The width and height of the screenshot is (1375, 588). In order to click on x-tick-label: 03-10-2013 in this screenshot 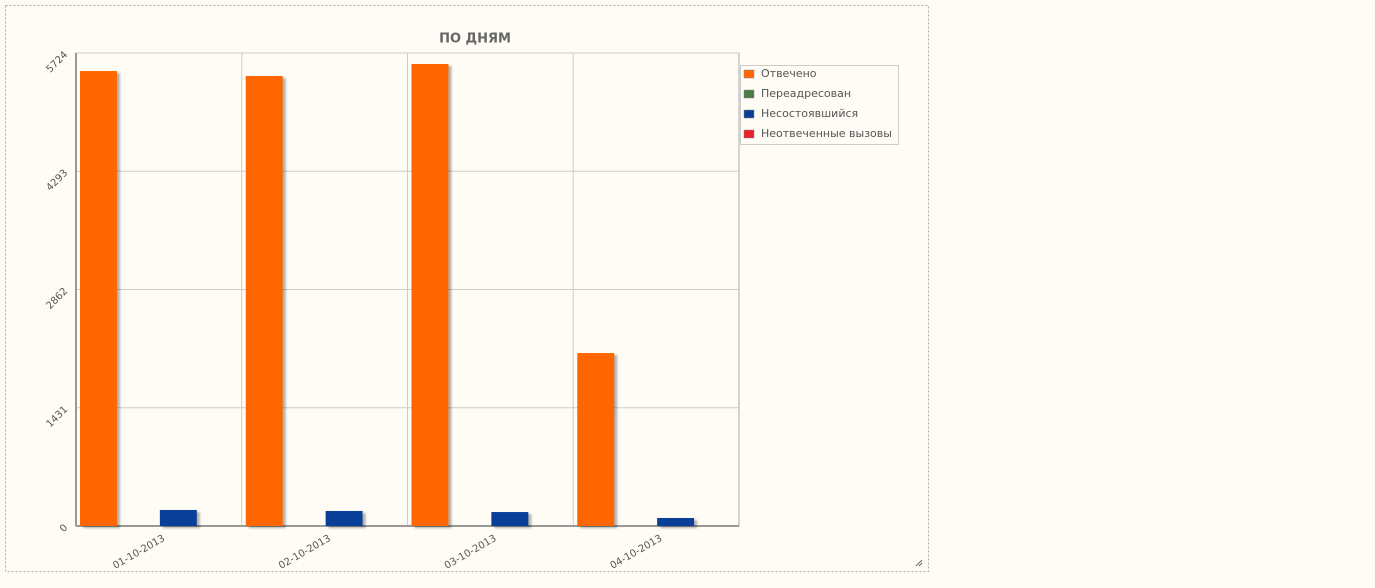, I will do `click(471, 552)`.